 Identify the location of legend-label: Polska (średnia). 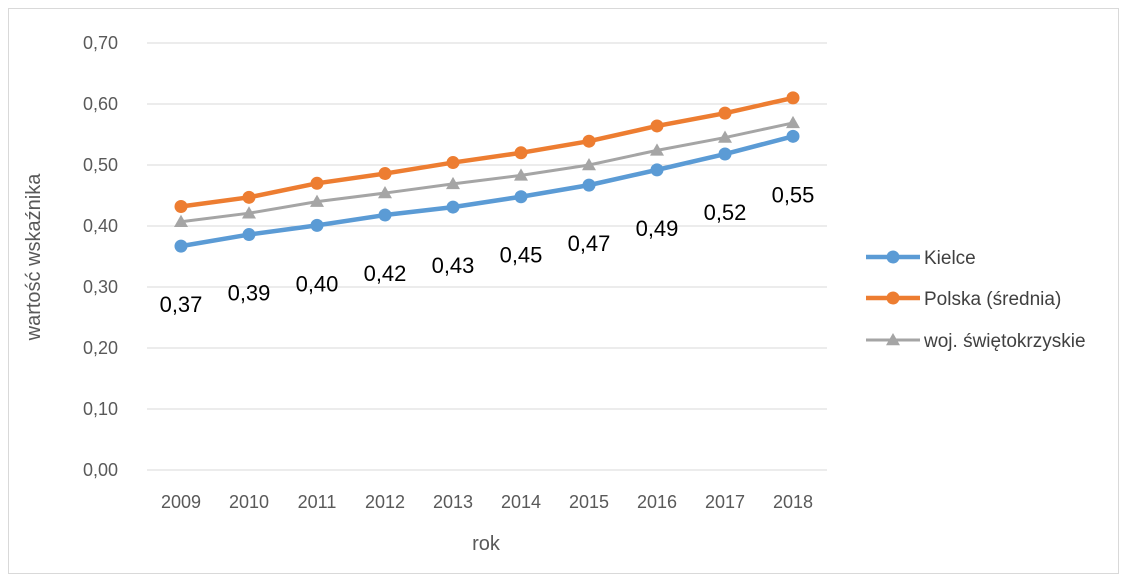
(992, 299).